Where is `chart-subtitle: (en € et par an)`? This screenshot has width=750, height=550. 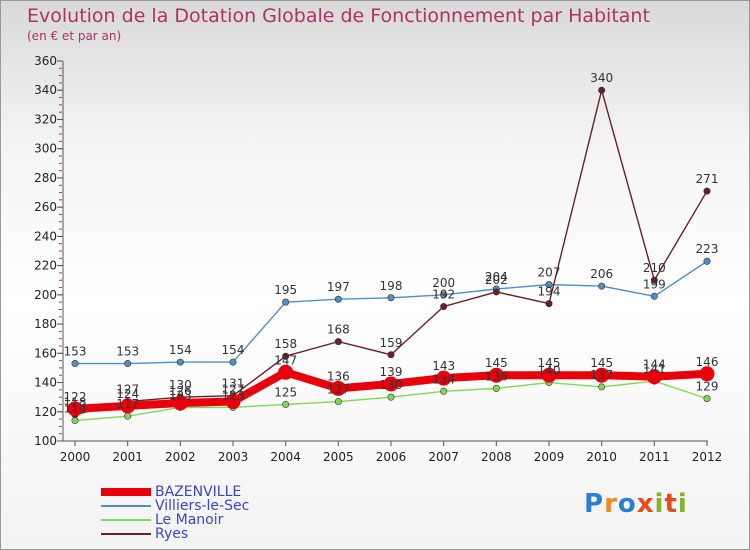 chart-subtitle: (en € et par an) is located at coordinates (74, 36).